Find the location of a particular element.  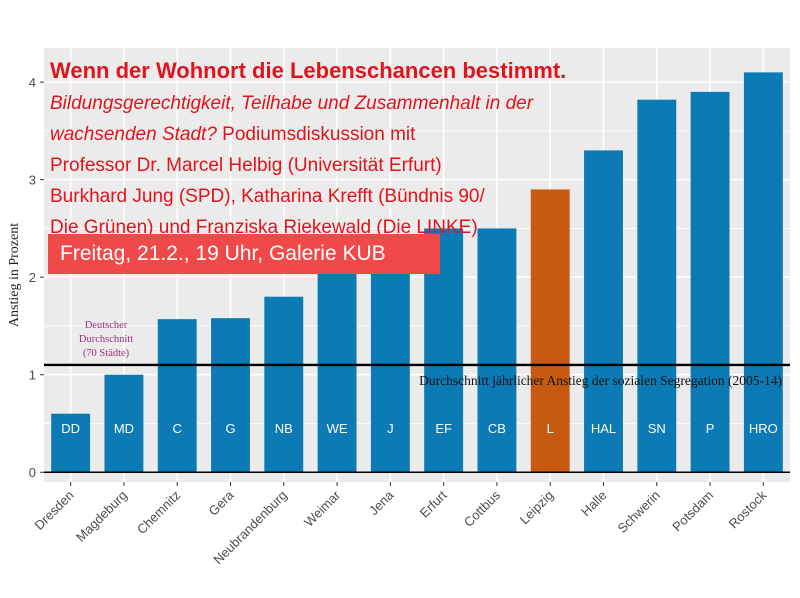

bar-label: P is located at coordinates (710, 428).